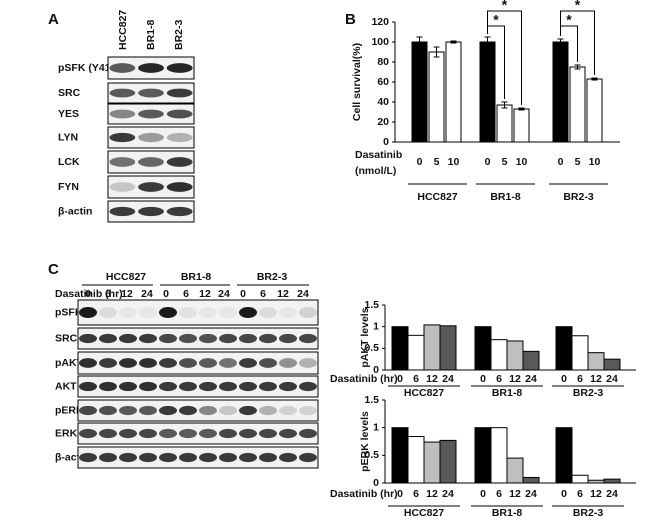 The image size is (650, 522). I want to click on y-tick-label: 20, so click(383, 122).